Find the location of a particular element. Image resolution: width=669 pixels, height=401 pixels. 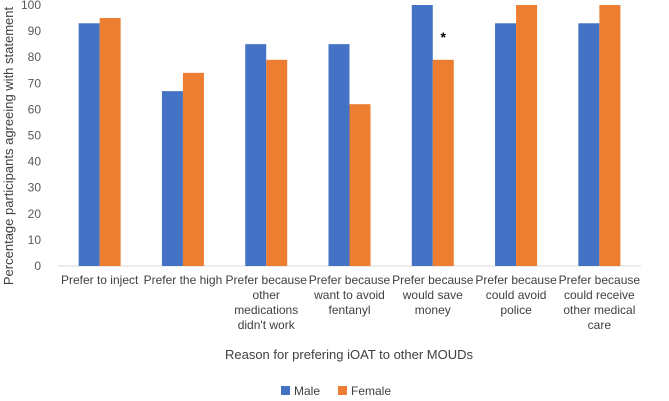

y-tick-label: 70 is located at coordinates (35, 83).